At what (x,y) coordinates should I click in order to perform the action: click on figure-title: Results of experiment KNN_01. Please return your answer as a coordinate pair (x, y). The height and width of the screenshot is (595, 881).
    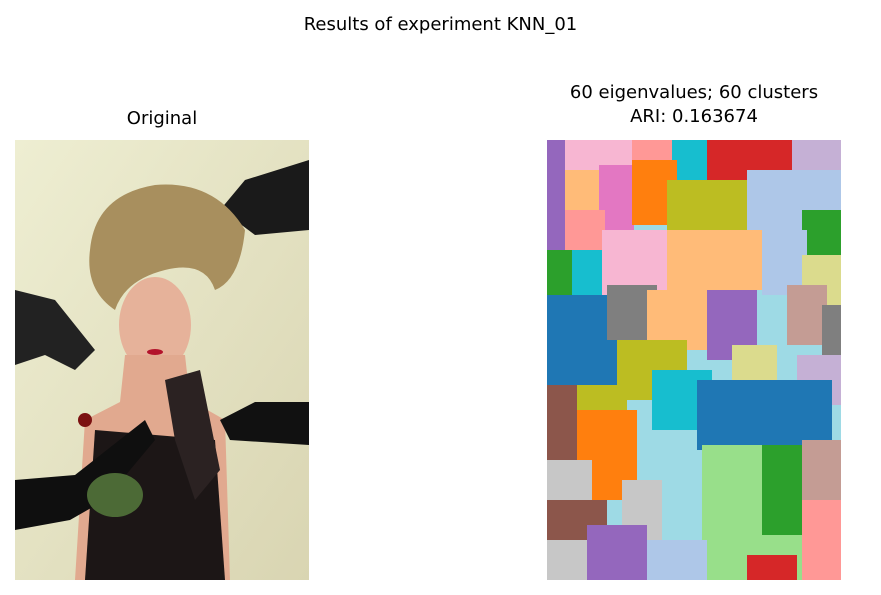
    Looking at the image, I should click on (440, 24).